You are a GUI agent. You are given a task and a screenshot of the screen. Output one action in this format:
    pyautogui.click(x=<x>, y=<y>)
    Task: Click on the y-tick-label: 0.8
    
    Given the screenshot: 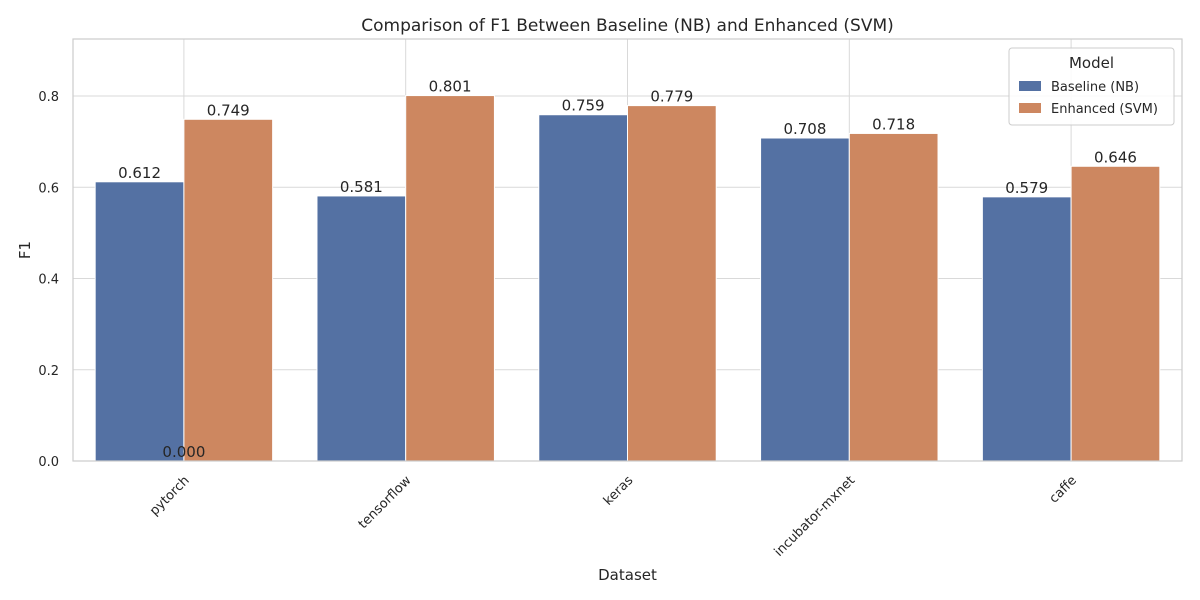 What is the action you would take?
    pyautogui.click(x=48, y=97)
    